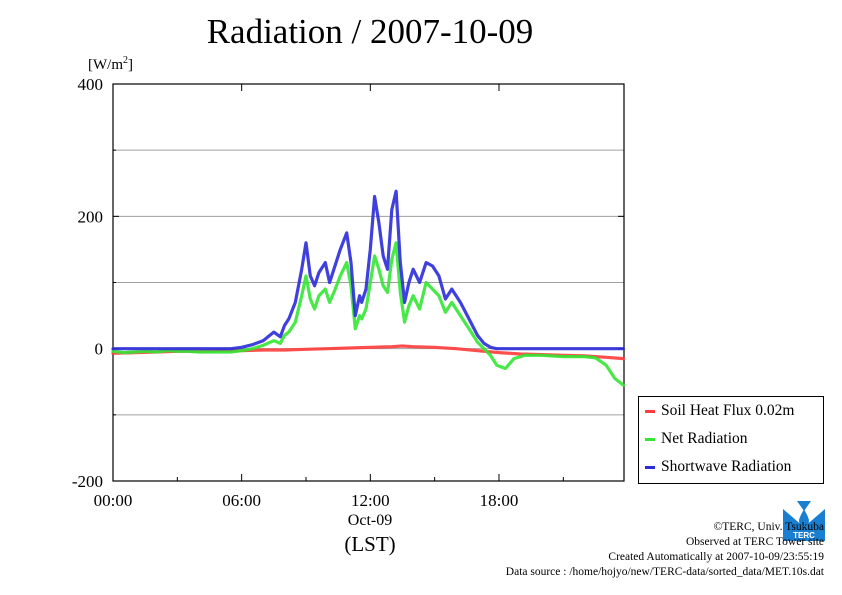  Describe the element at coordinates (650, 439) in the screenshot. I see `legend-swatch-net-radiation` at that location.